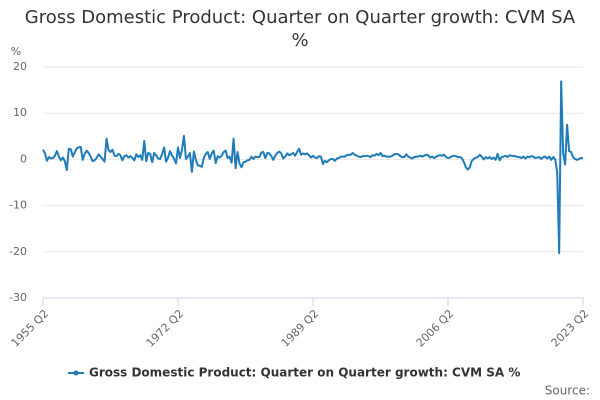 The width and height of the screenshot is (600, 400). What do you see at coordinates (76, 373) in the screenshot?
I see `legend-marker` at bounding box center [76, 373].